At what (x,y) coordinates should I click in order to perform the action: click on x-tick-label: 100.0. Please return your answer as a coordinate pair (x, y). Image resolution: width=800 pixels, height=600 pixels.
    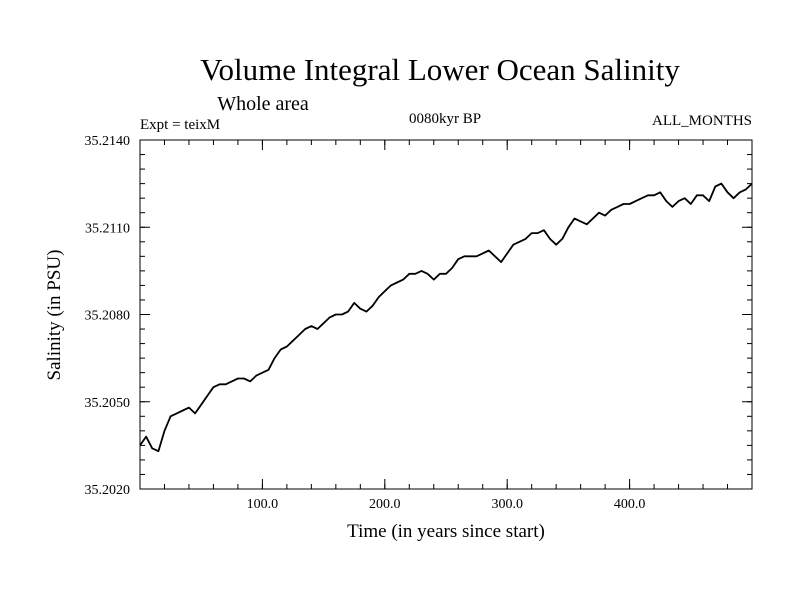
    Looking at the image, I should click on (263, 504).